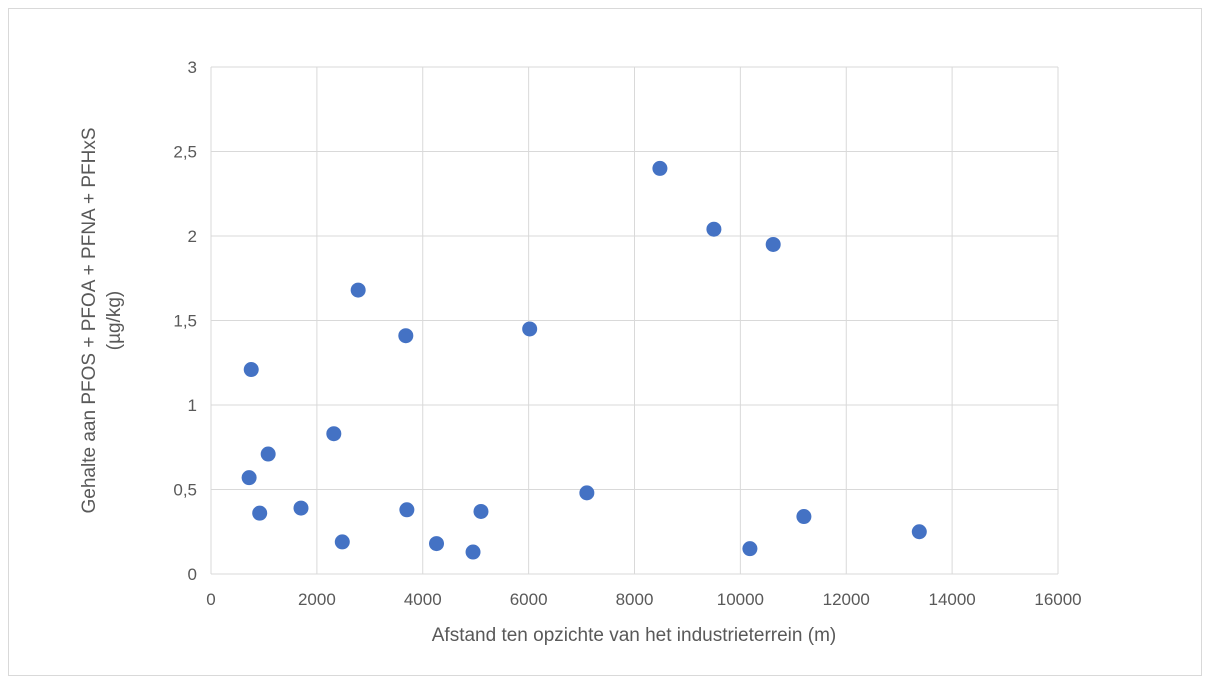  What do you see at coordinates (740, 599) in the screenshot?
I see `x-tick-label: 10000` at bounding box center [740, 599].